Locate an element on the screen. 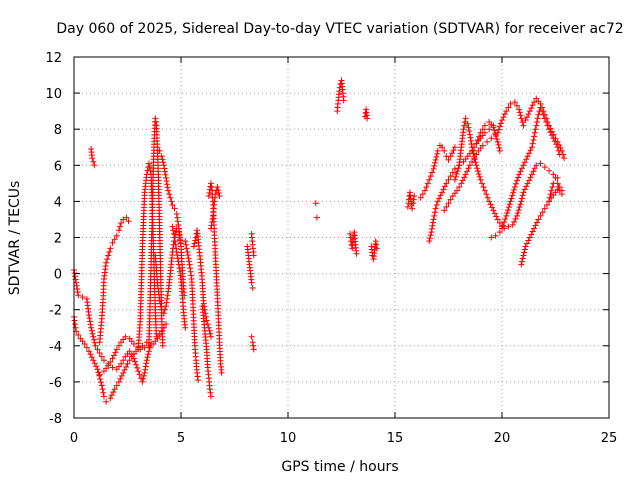 Image resolution: width=640 pixels, height=480 pixels. x-tick-label: 0 is located at coordinates (74, 438).